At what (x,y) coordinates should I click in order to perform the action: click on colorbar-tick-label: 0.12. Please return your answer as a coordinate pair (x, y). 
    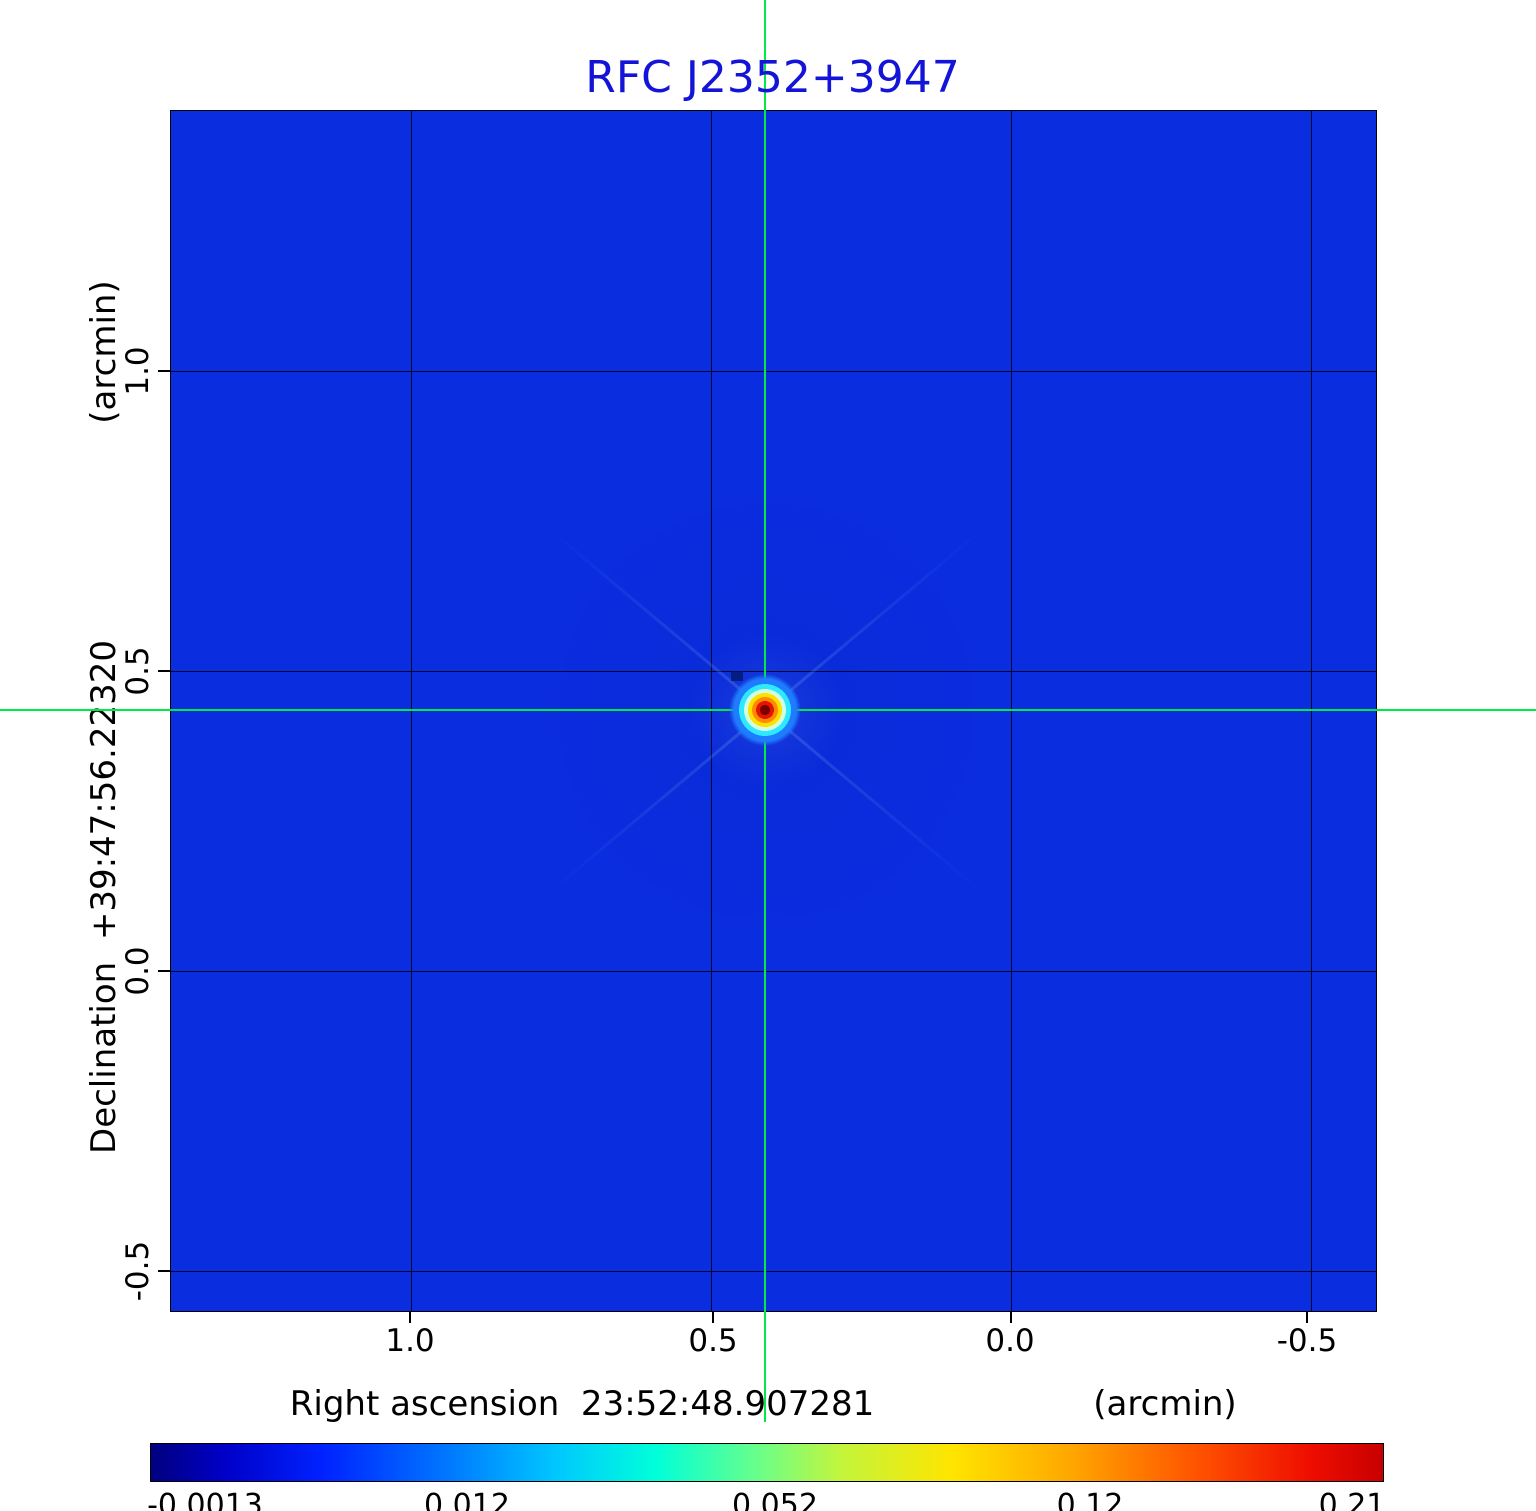
    Looking at the image, I should click on (1090, 1499).